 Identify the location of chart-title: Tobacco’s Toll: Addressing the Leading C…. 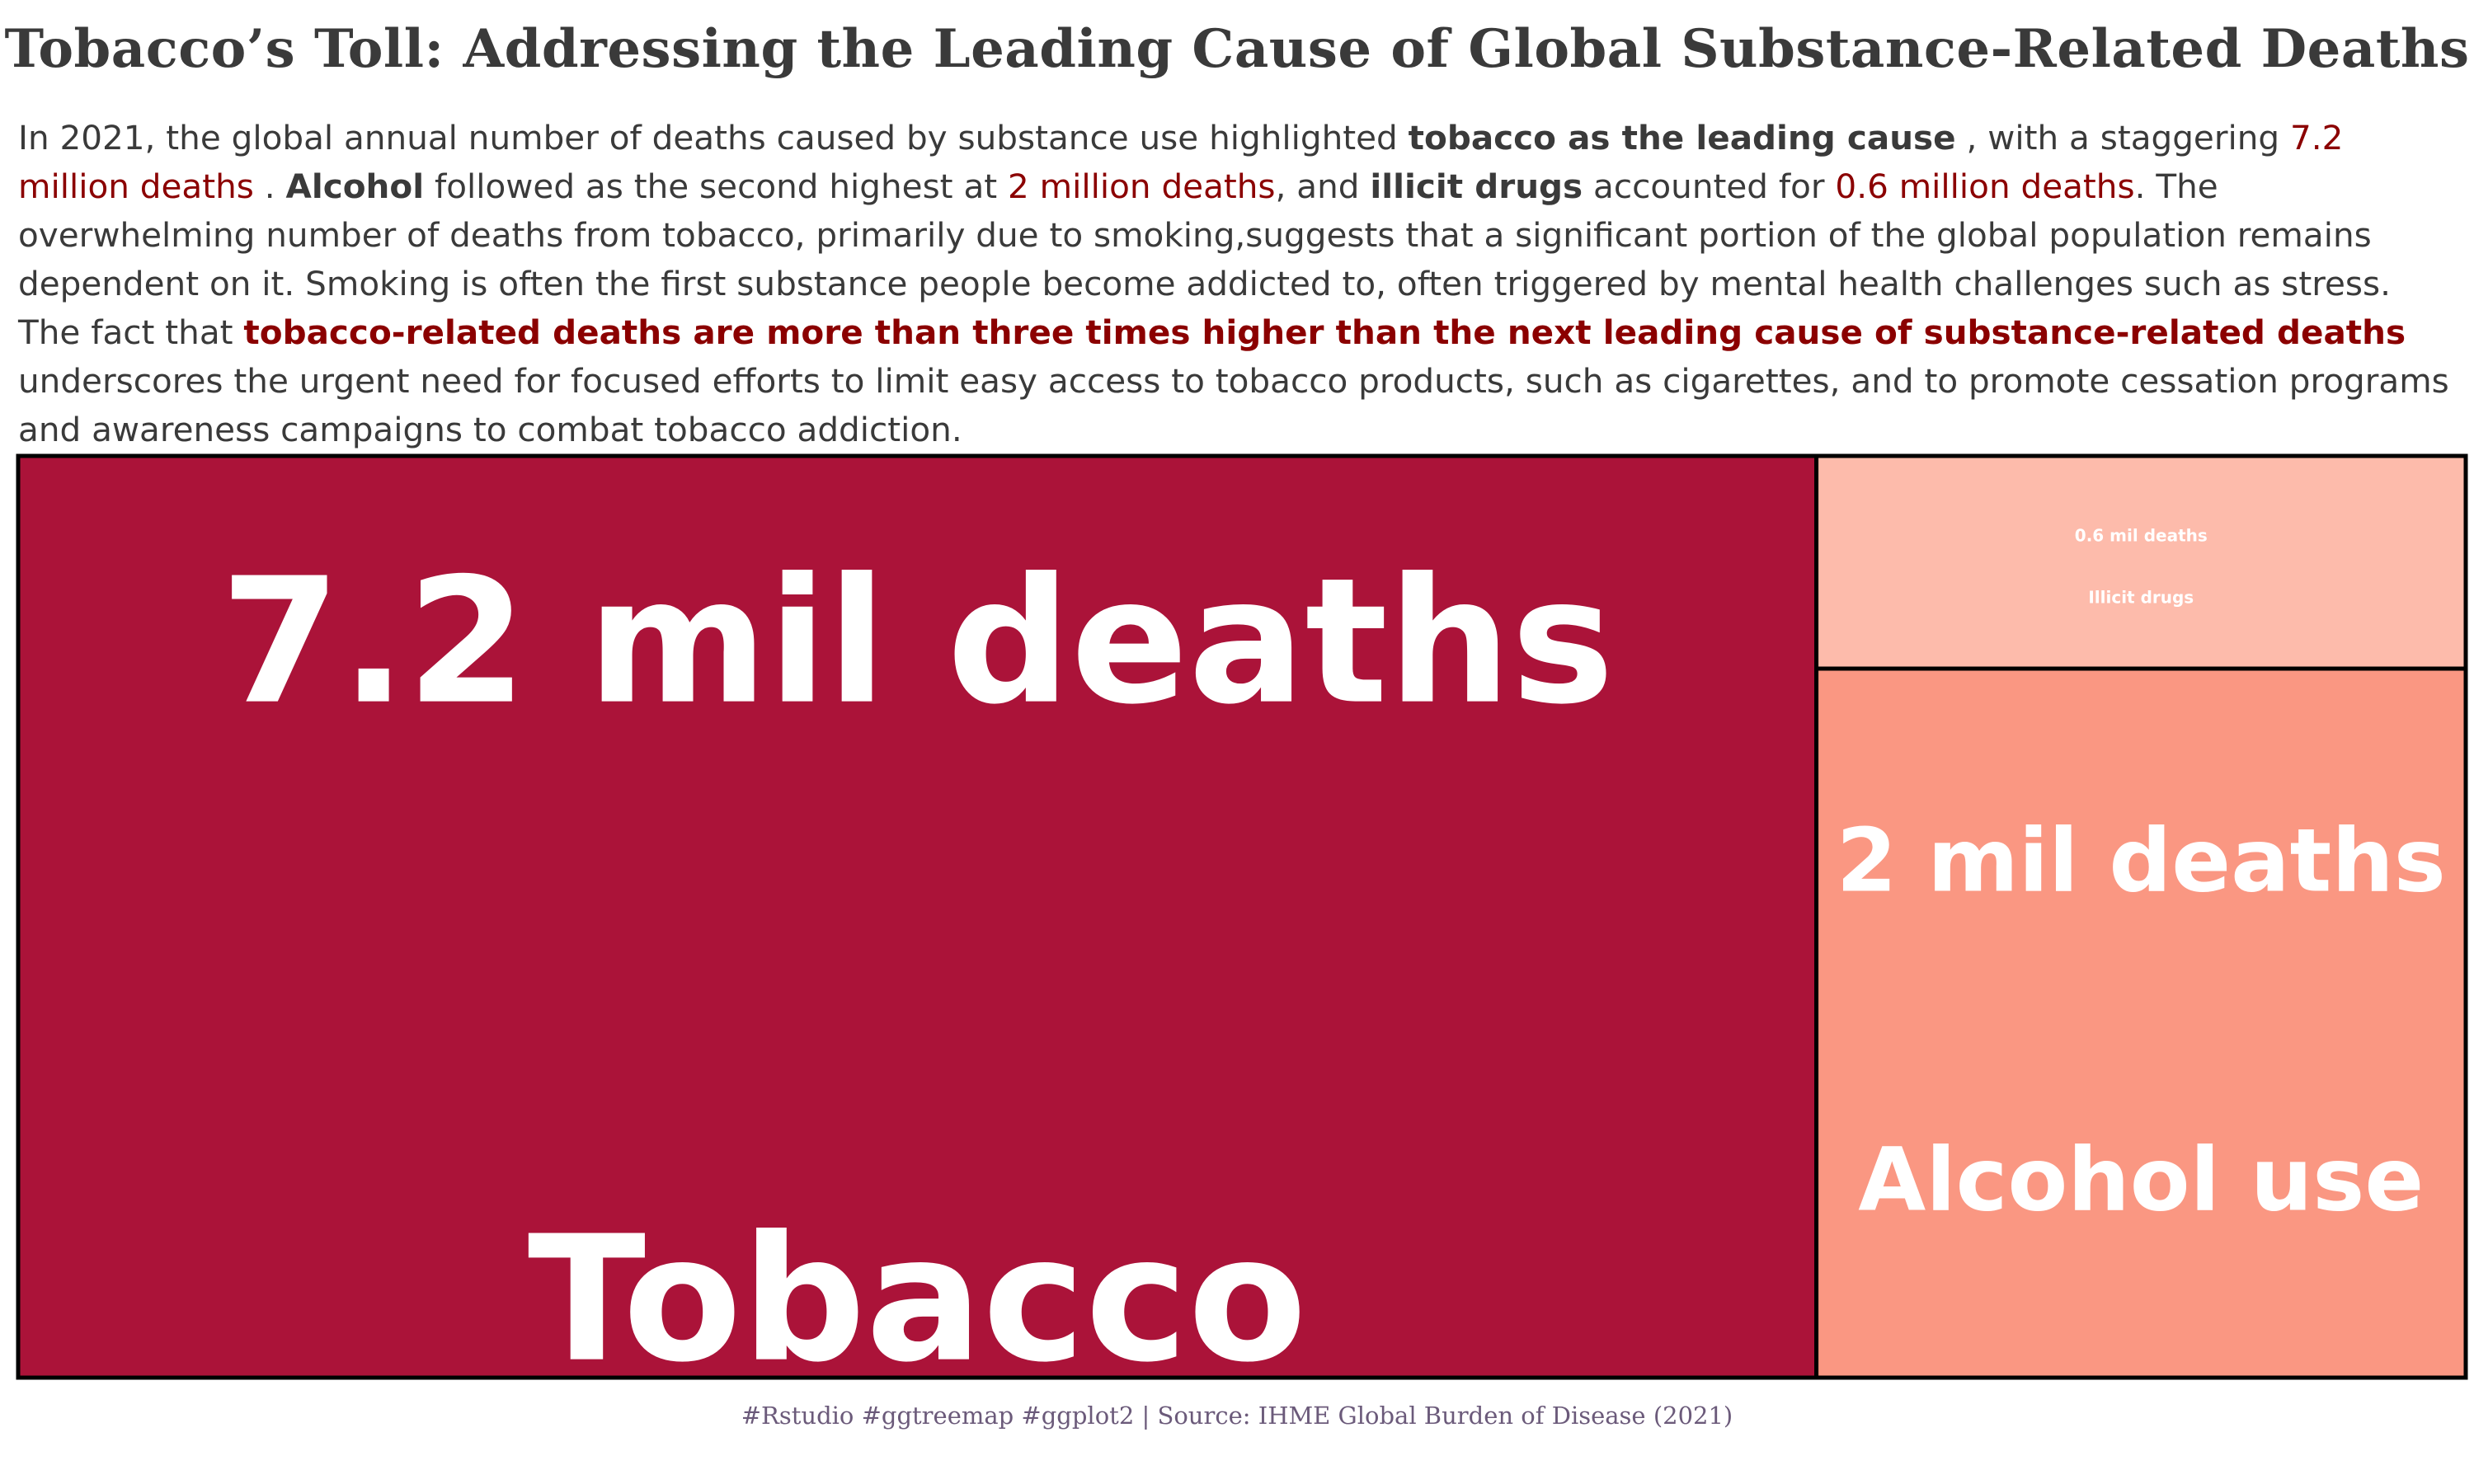
(1237, 49).